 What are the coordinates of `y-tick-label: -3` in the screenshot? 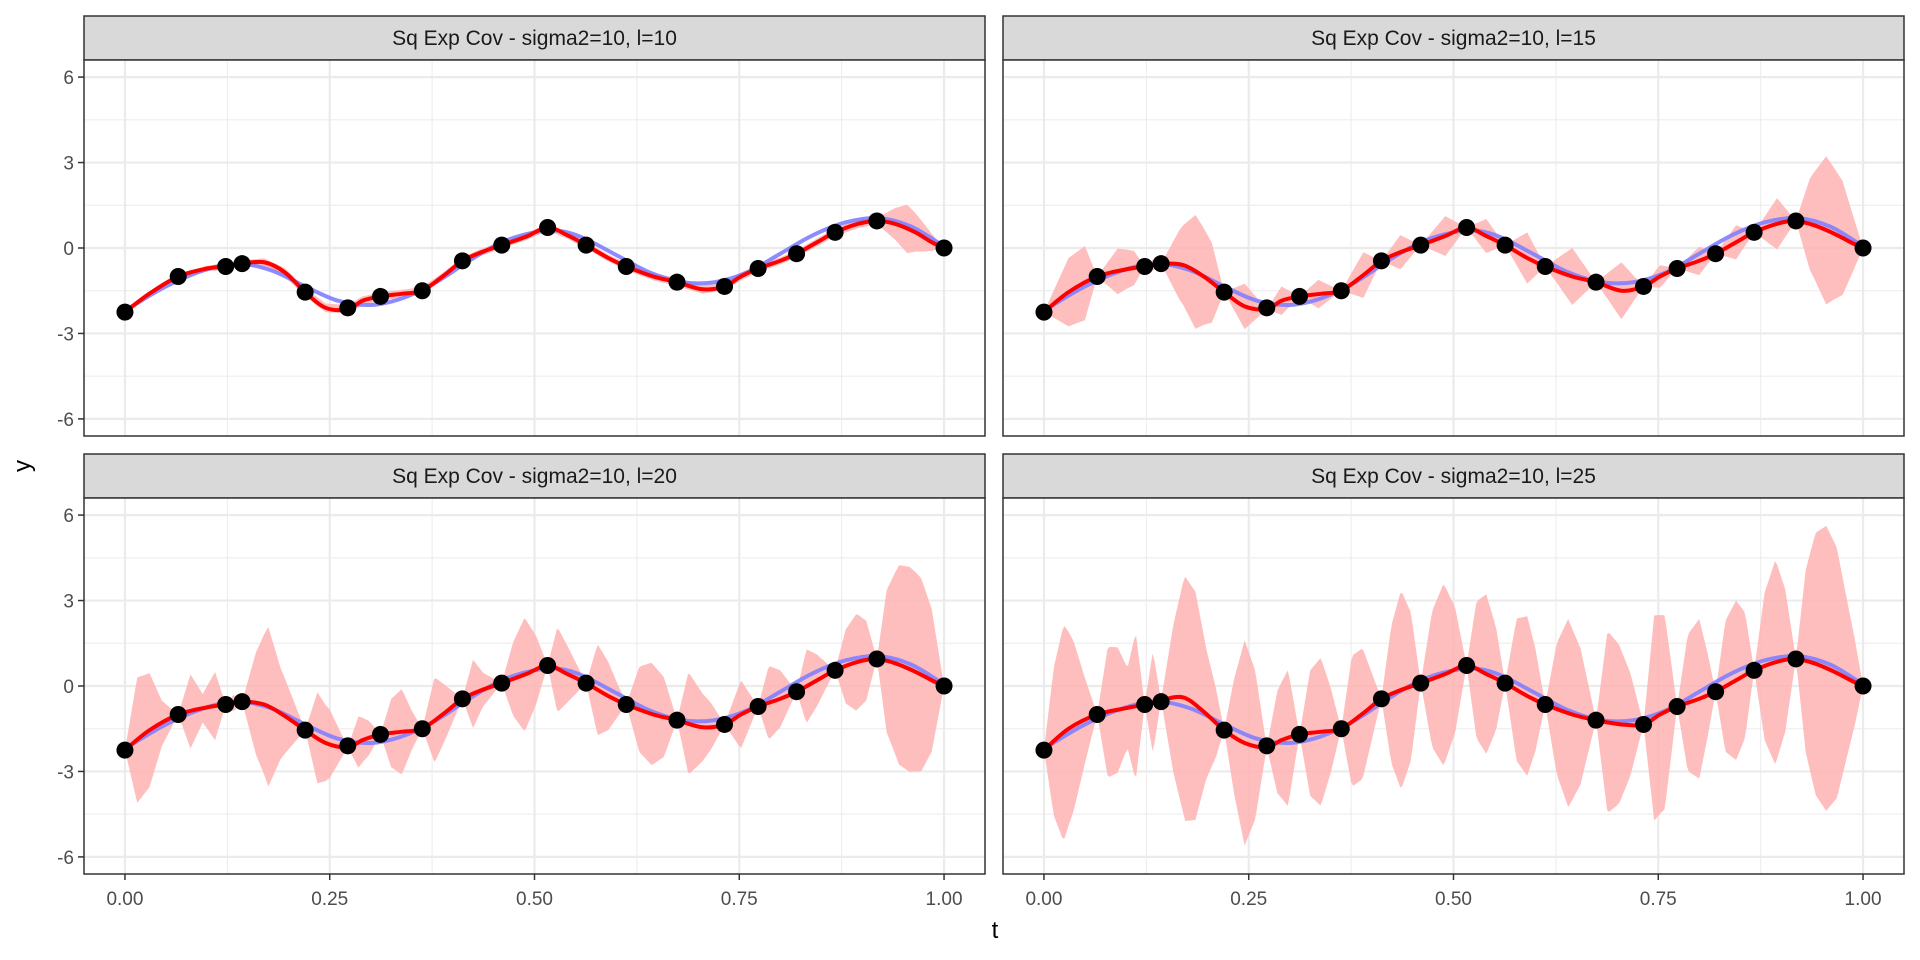 It's located at (65, 334).